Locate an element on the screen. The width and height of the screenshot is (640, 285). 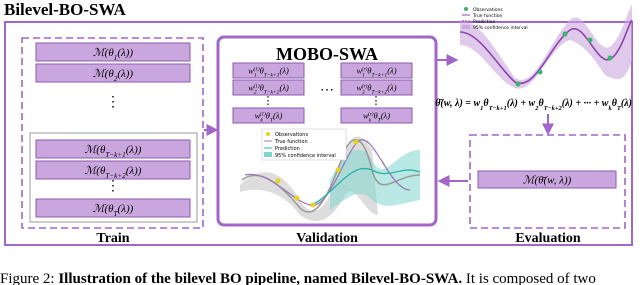
math-label: ℳ(θ̄(w, λ)) is located at coordinates (547, 180).